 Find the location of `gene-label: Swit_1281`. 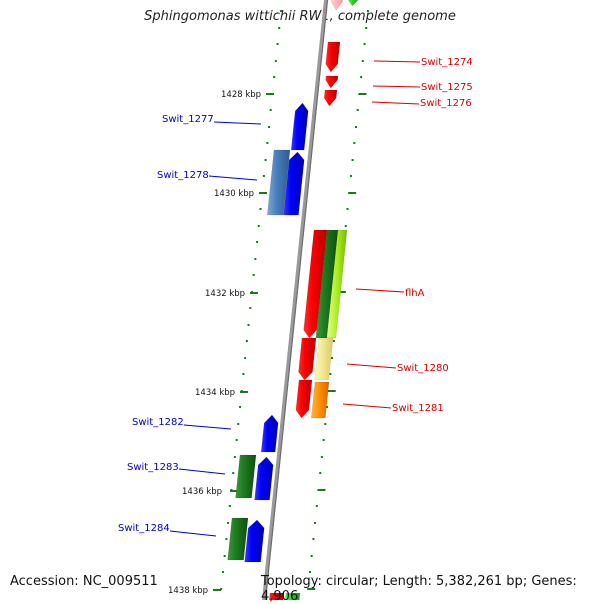

gene-label: Swit_1281 is located at coordinates (418, 408).